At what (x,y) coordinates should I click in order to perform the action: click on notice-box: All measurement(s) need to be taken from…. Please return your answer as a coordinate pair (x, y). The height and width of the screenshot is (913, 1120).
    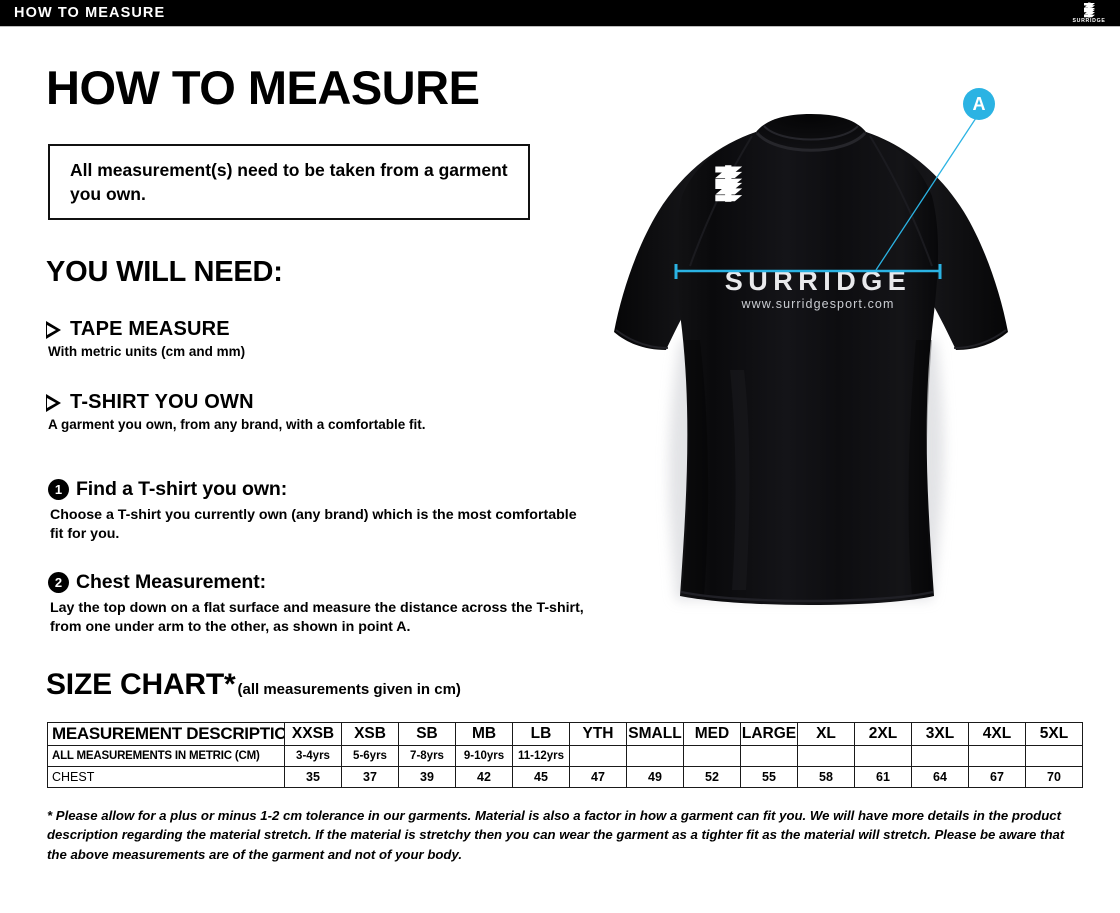
    Looking at the image, I should click on (289, 182).